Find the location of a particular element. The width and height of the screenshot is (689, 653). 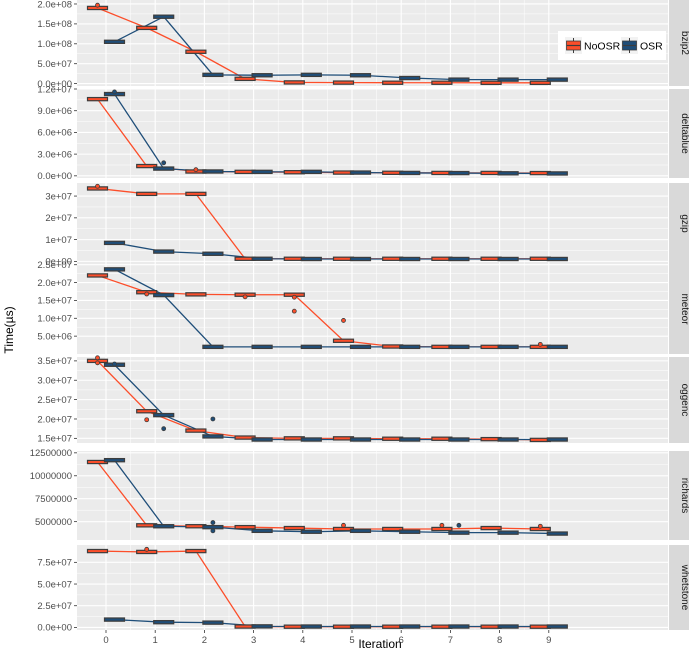

strip-meteor is located at coordinates (679, 309).